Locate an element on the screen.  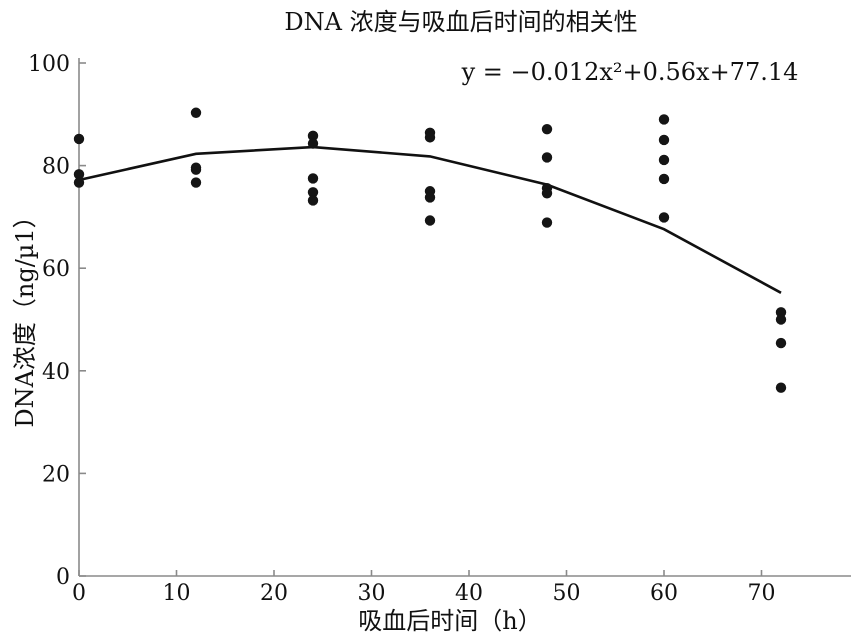
y-tick-label: 0 is located at coordinates (63, 577).